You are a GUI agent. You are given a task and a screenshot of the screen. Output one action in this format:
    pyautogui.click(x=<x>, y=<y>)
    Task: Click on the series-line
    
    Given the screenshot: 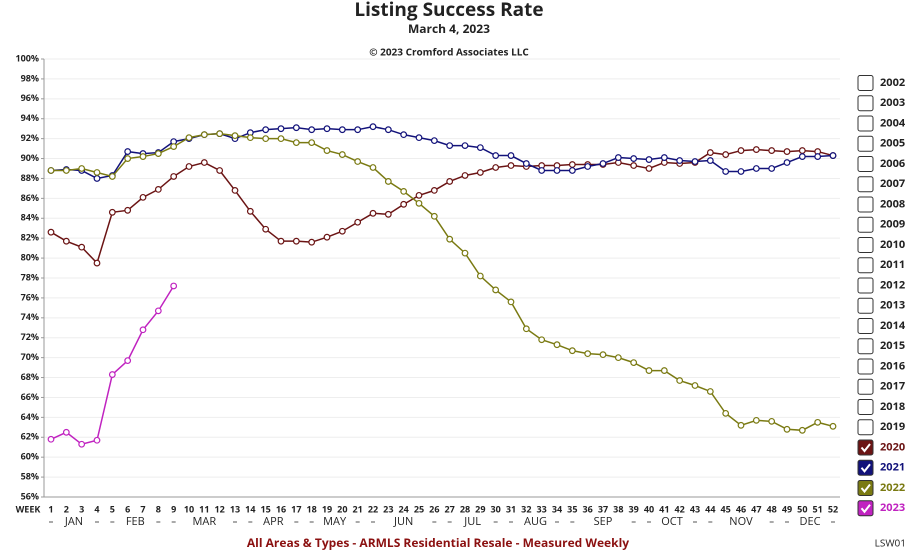 What is the action you would take?
    pyautogui.click(x=442, y=152)
    